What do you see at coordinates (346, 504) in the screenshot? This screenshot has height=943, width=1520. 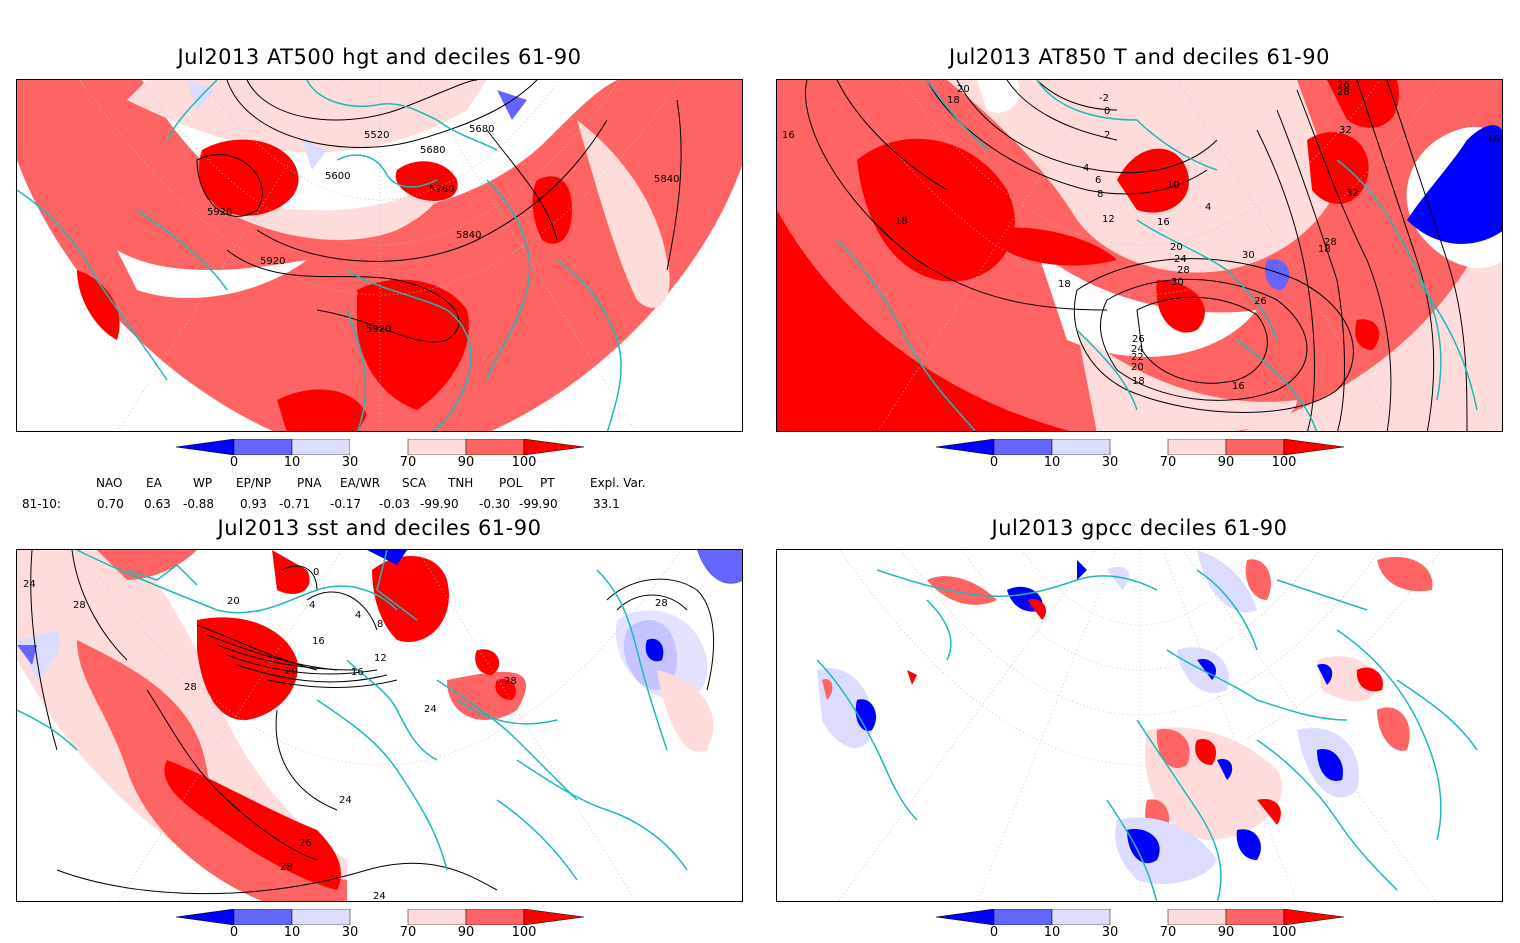 I see `index-value: -0.17` at bounding box center [346, 504].